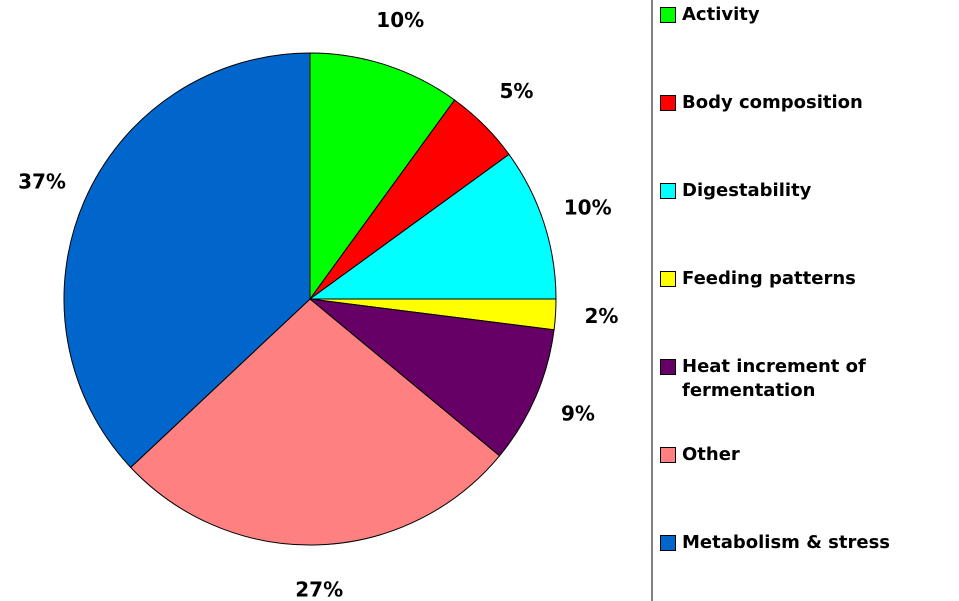 This screenshot has width=959, height=601. I want to click on slice-label: 27%, so click(319, 589).